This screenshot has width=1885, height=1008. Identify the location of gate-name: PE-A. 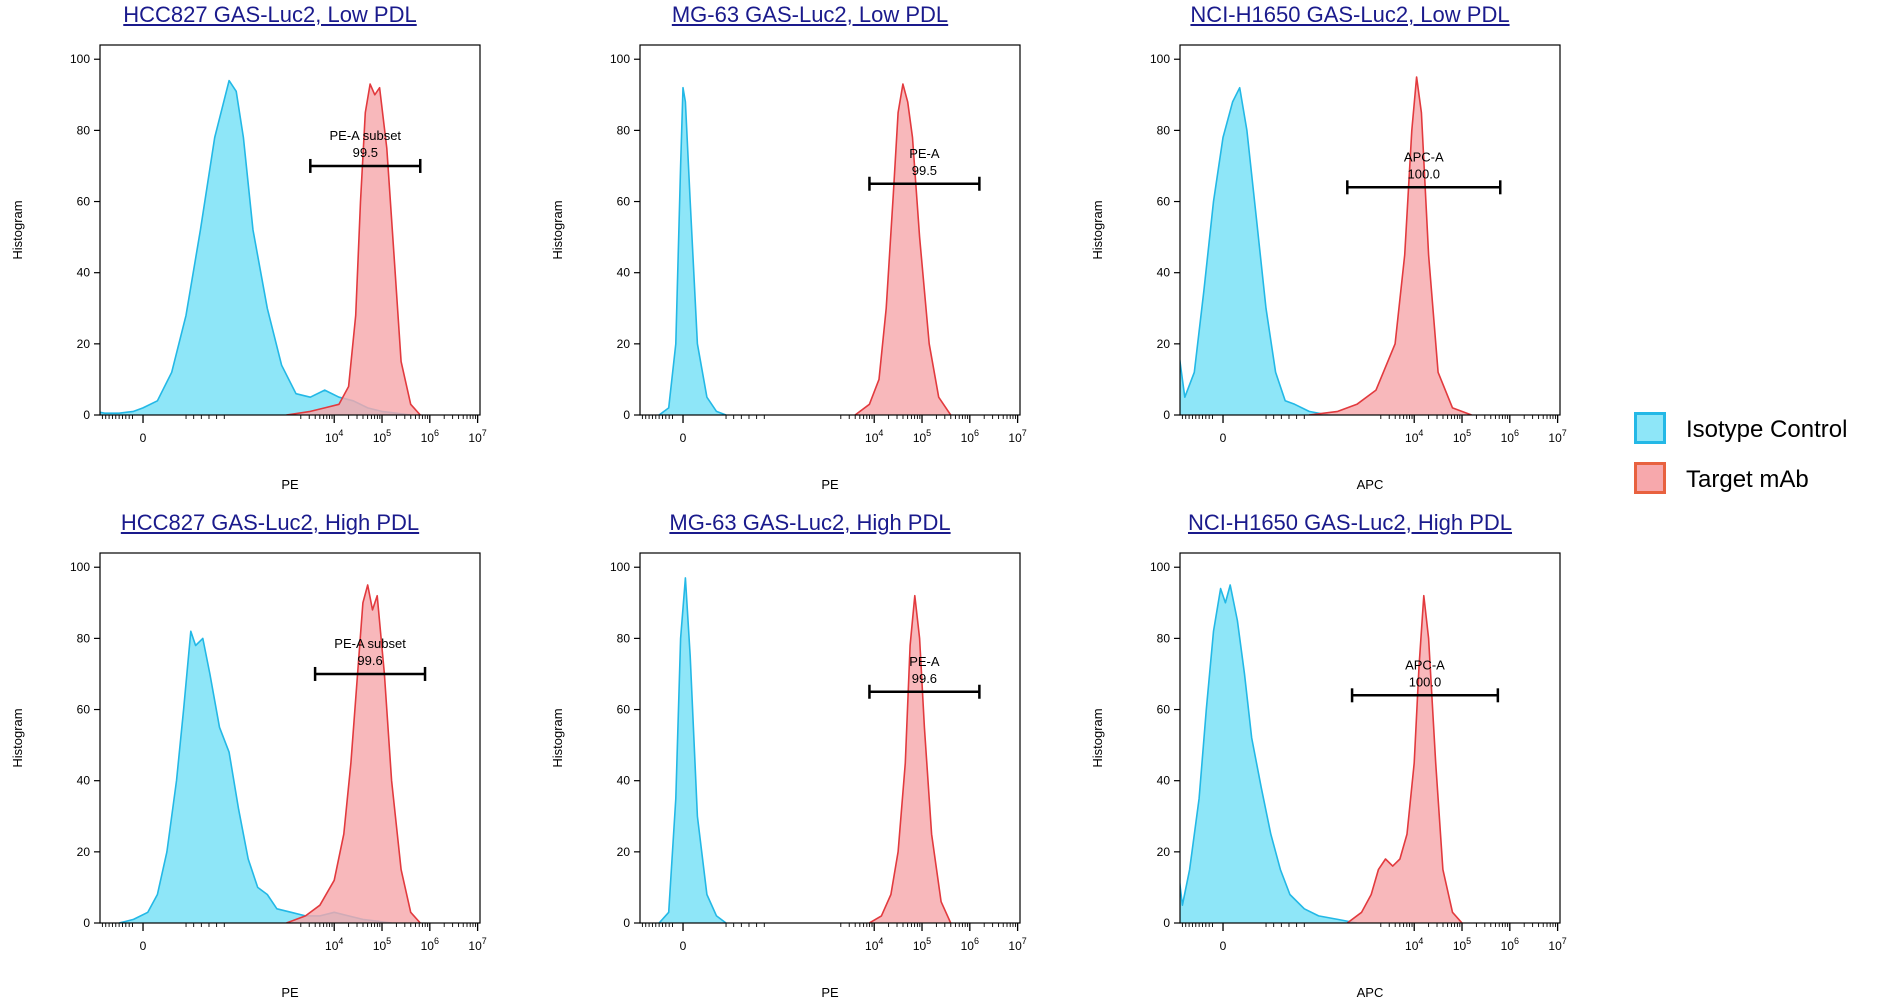
(924, 153).